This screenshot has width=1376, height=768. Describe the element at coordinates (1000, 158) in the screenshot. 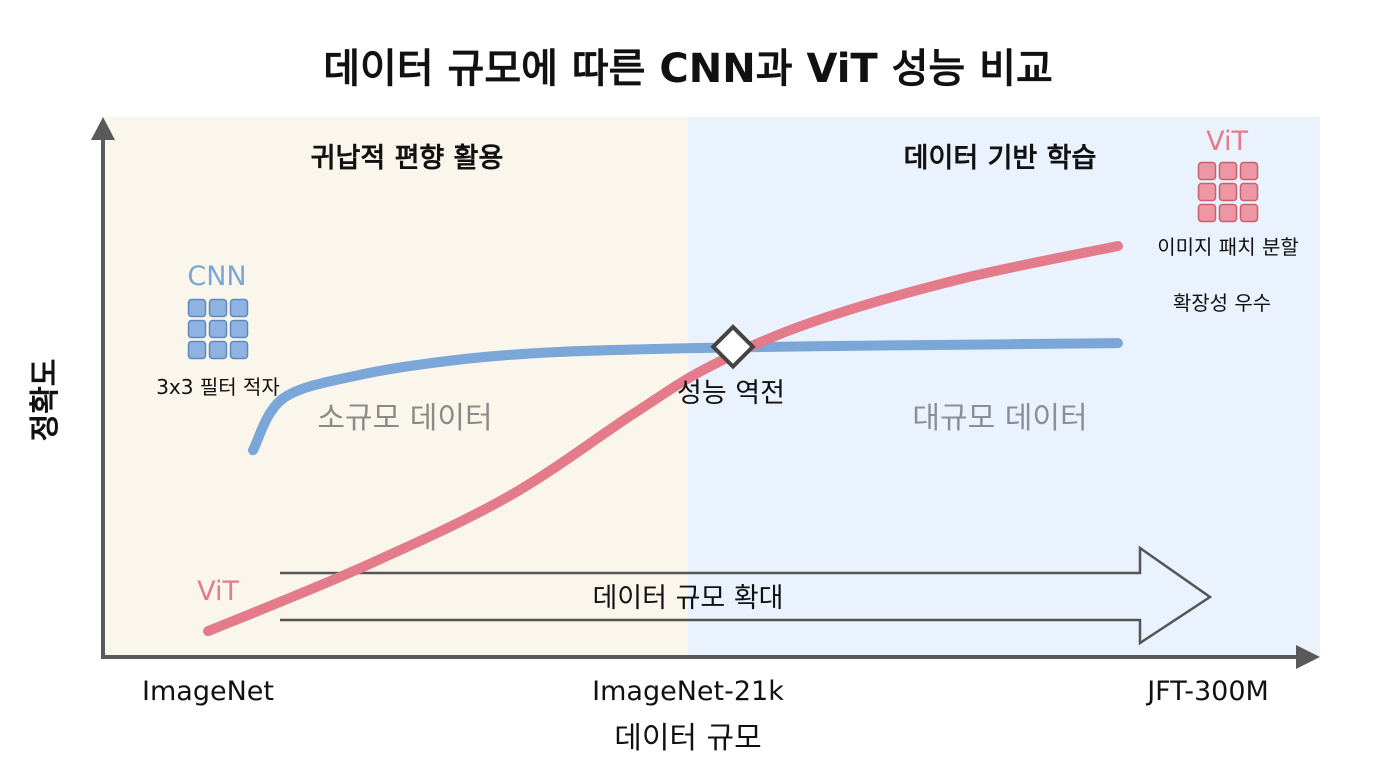

I see `large-region-header: 데이터 기반 학습` at that location.